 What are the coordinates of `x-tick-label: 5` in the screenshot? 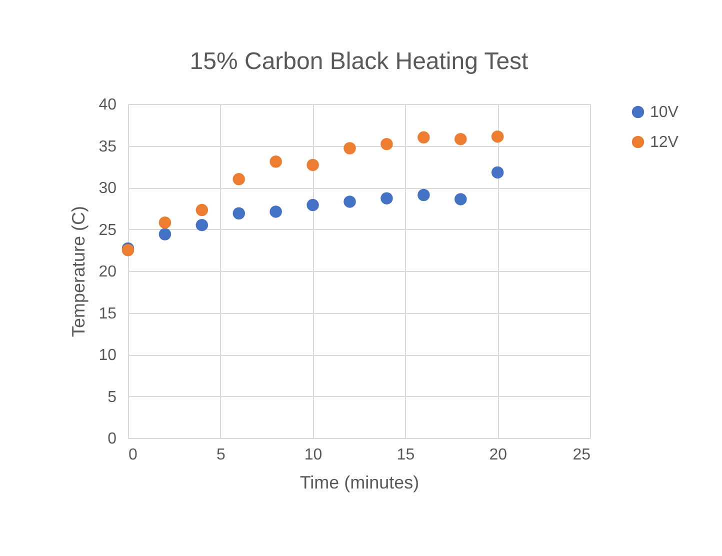 It's located at (221, 455).